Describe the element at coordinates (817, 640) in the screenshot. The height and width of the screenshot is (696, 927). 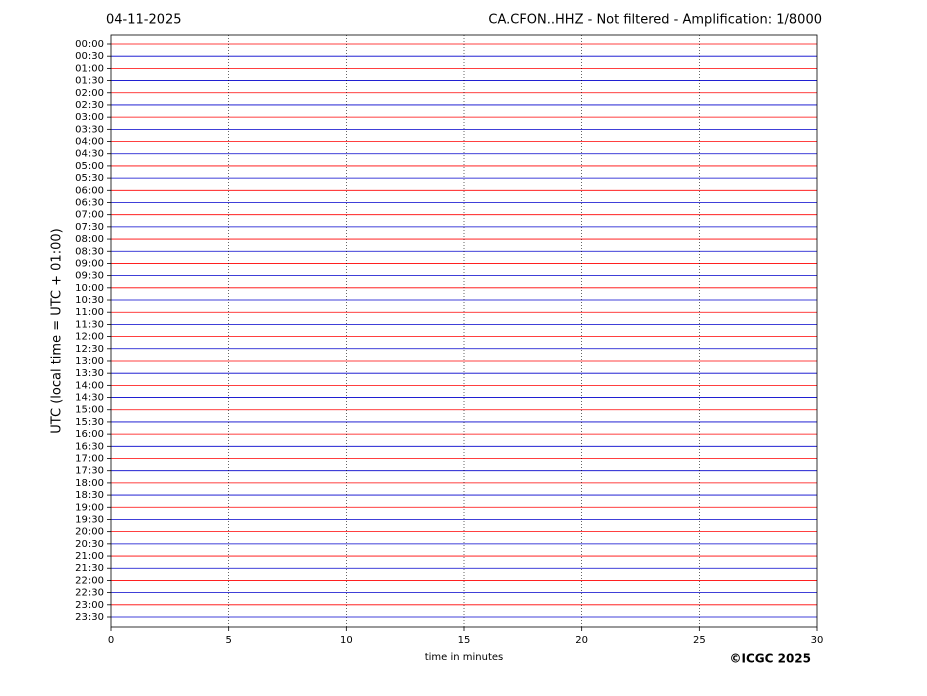
I see `x-tick-label: 30` at that location.